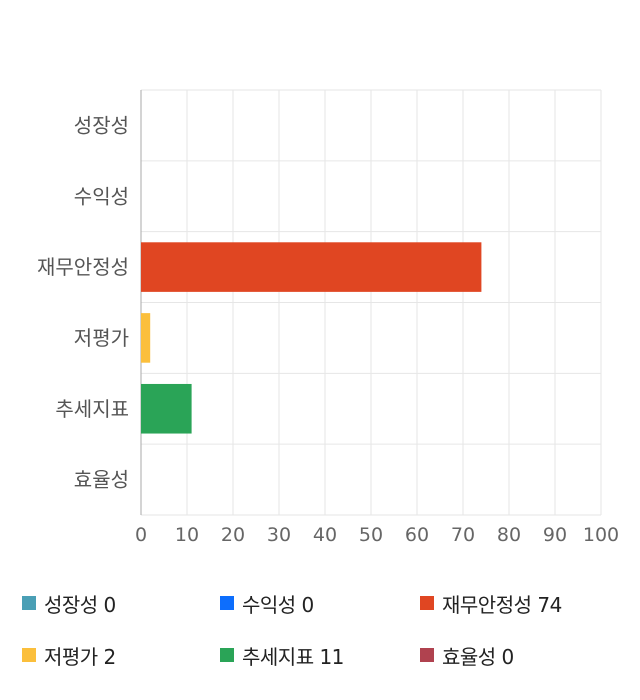 The image size is (640, 700). What do you see at coordinates (101, 338) in the screenshot?
I see `category-label: 저평가` at bounding box center [101, 338].